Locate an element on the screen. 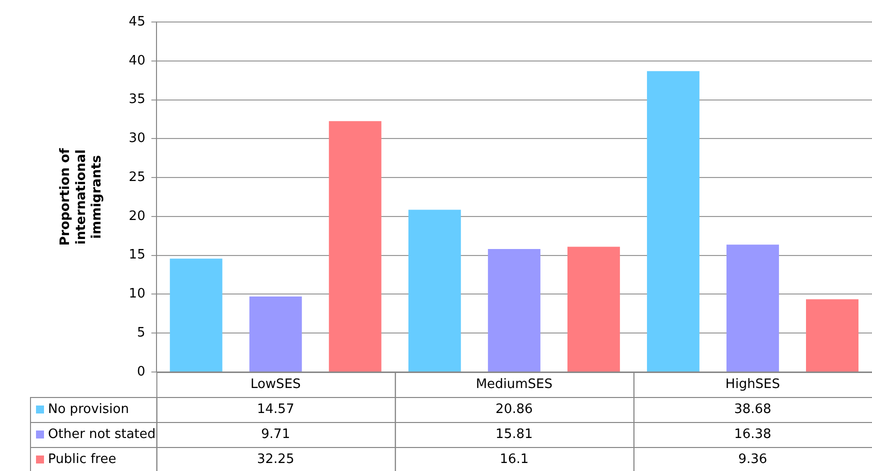 The height and width of the screenshot is (471, 872). y-tick-label: 15 is located at coordinates (137, 255).